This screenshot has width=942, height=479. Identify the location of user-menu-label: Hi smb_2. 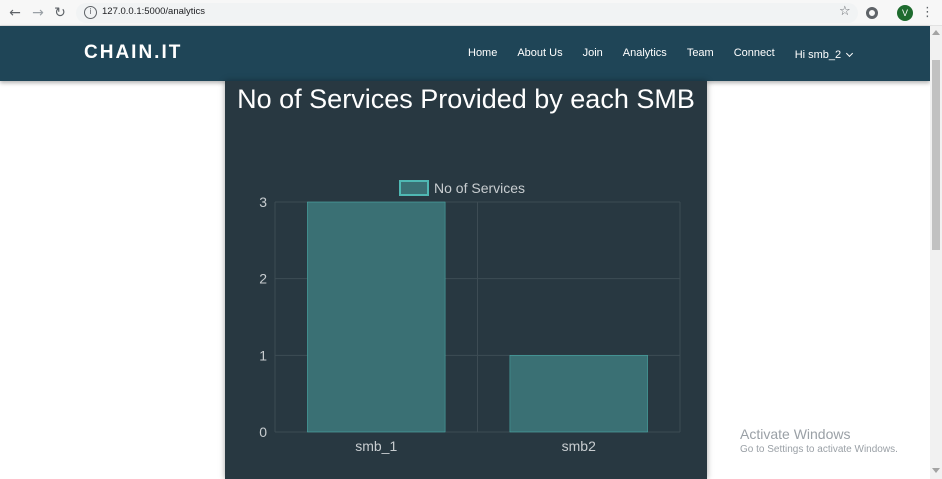
(818, 55).